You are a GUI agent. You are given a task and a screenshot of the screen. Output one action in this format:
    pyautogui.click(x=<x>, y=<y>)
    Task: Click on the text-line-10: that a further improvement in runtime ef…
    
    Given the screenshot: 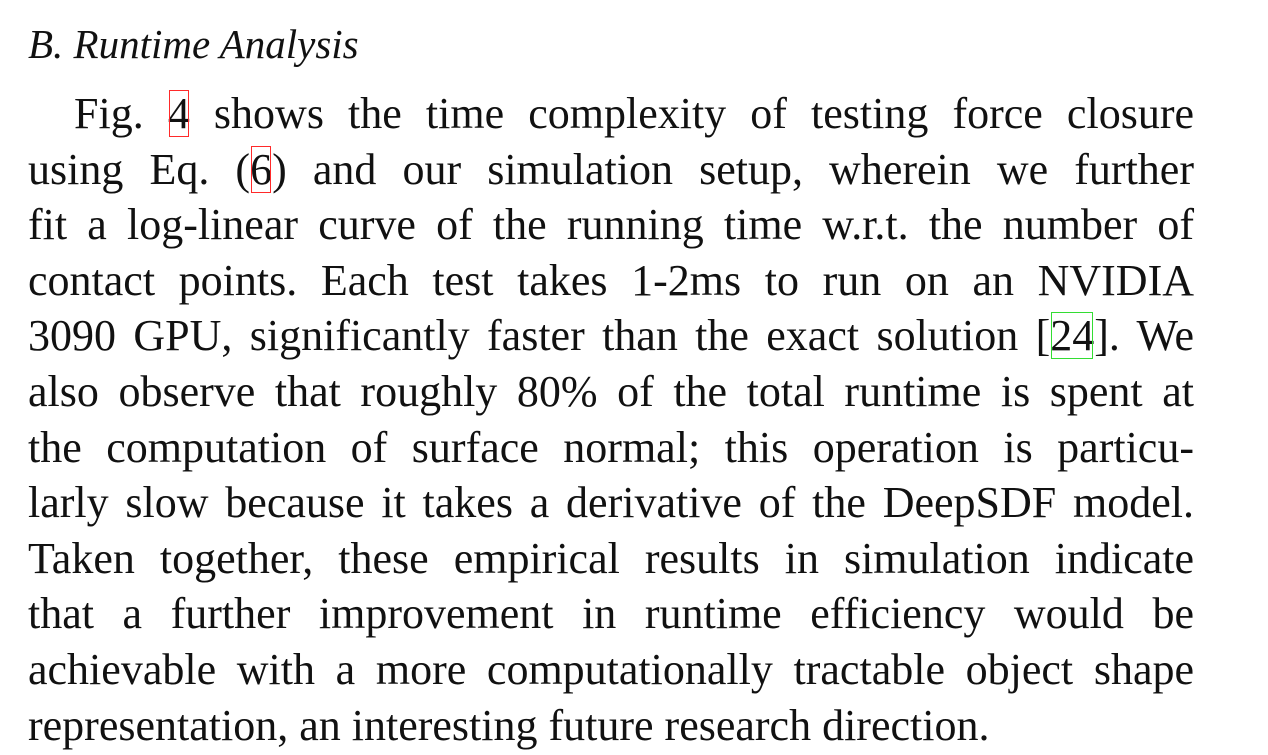 What is the action you would take?
    pyautogui.click(x=611, y=614)
    